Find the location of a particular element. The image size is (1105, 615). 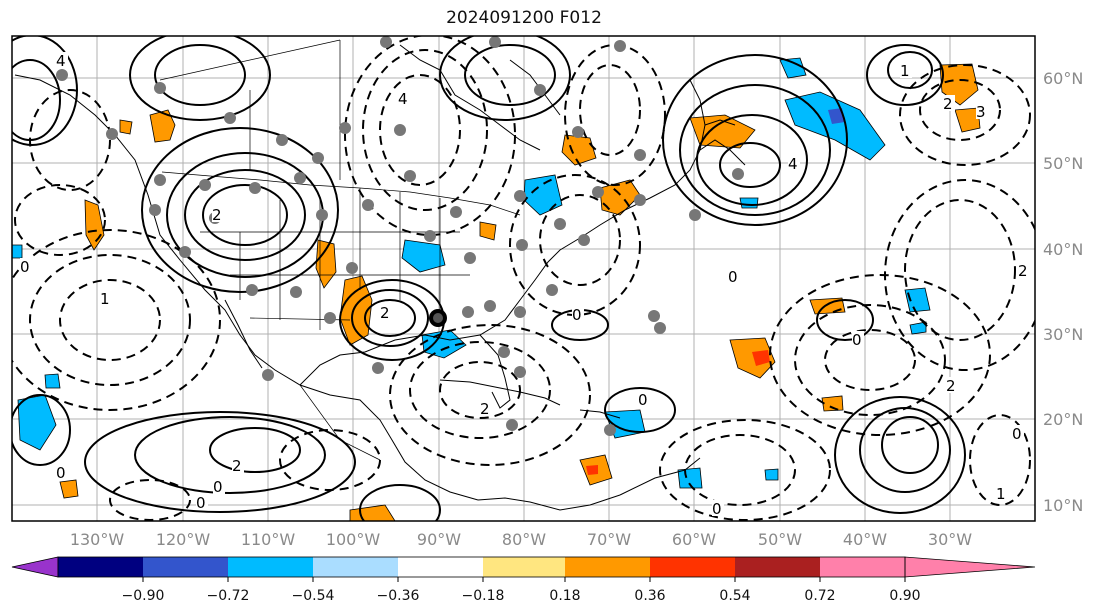

lon-label: 80°W is located at coordinates (524, 539).